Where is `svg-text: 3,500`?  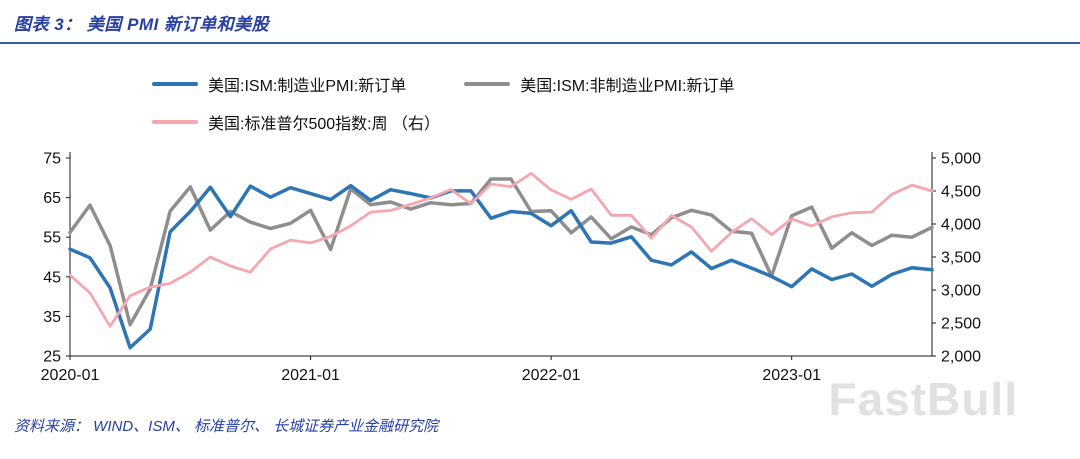
svg-text: 3,500 is located at coordinates (961, 258).